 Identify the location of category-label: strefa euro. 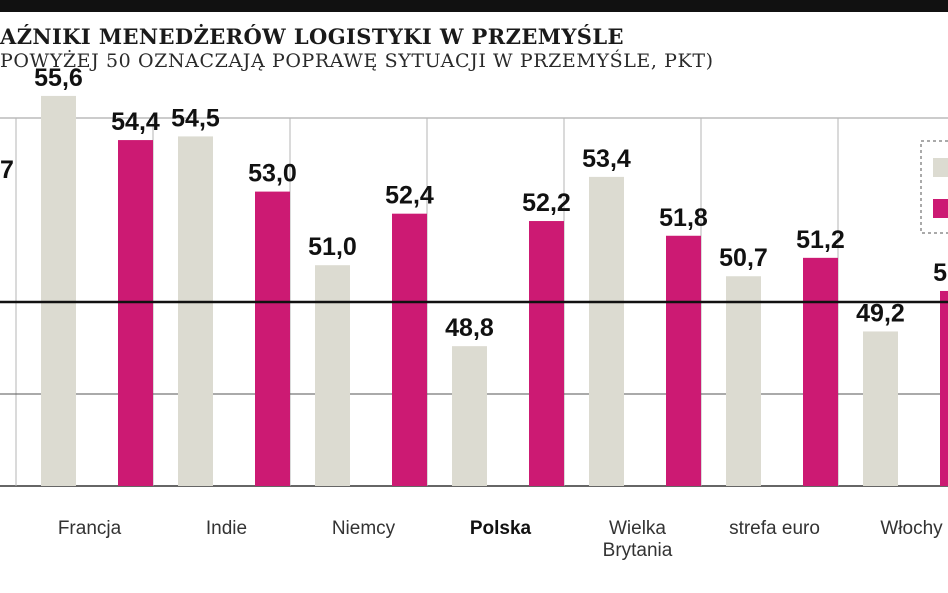
(774, 528).